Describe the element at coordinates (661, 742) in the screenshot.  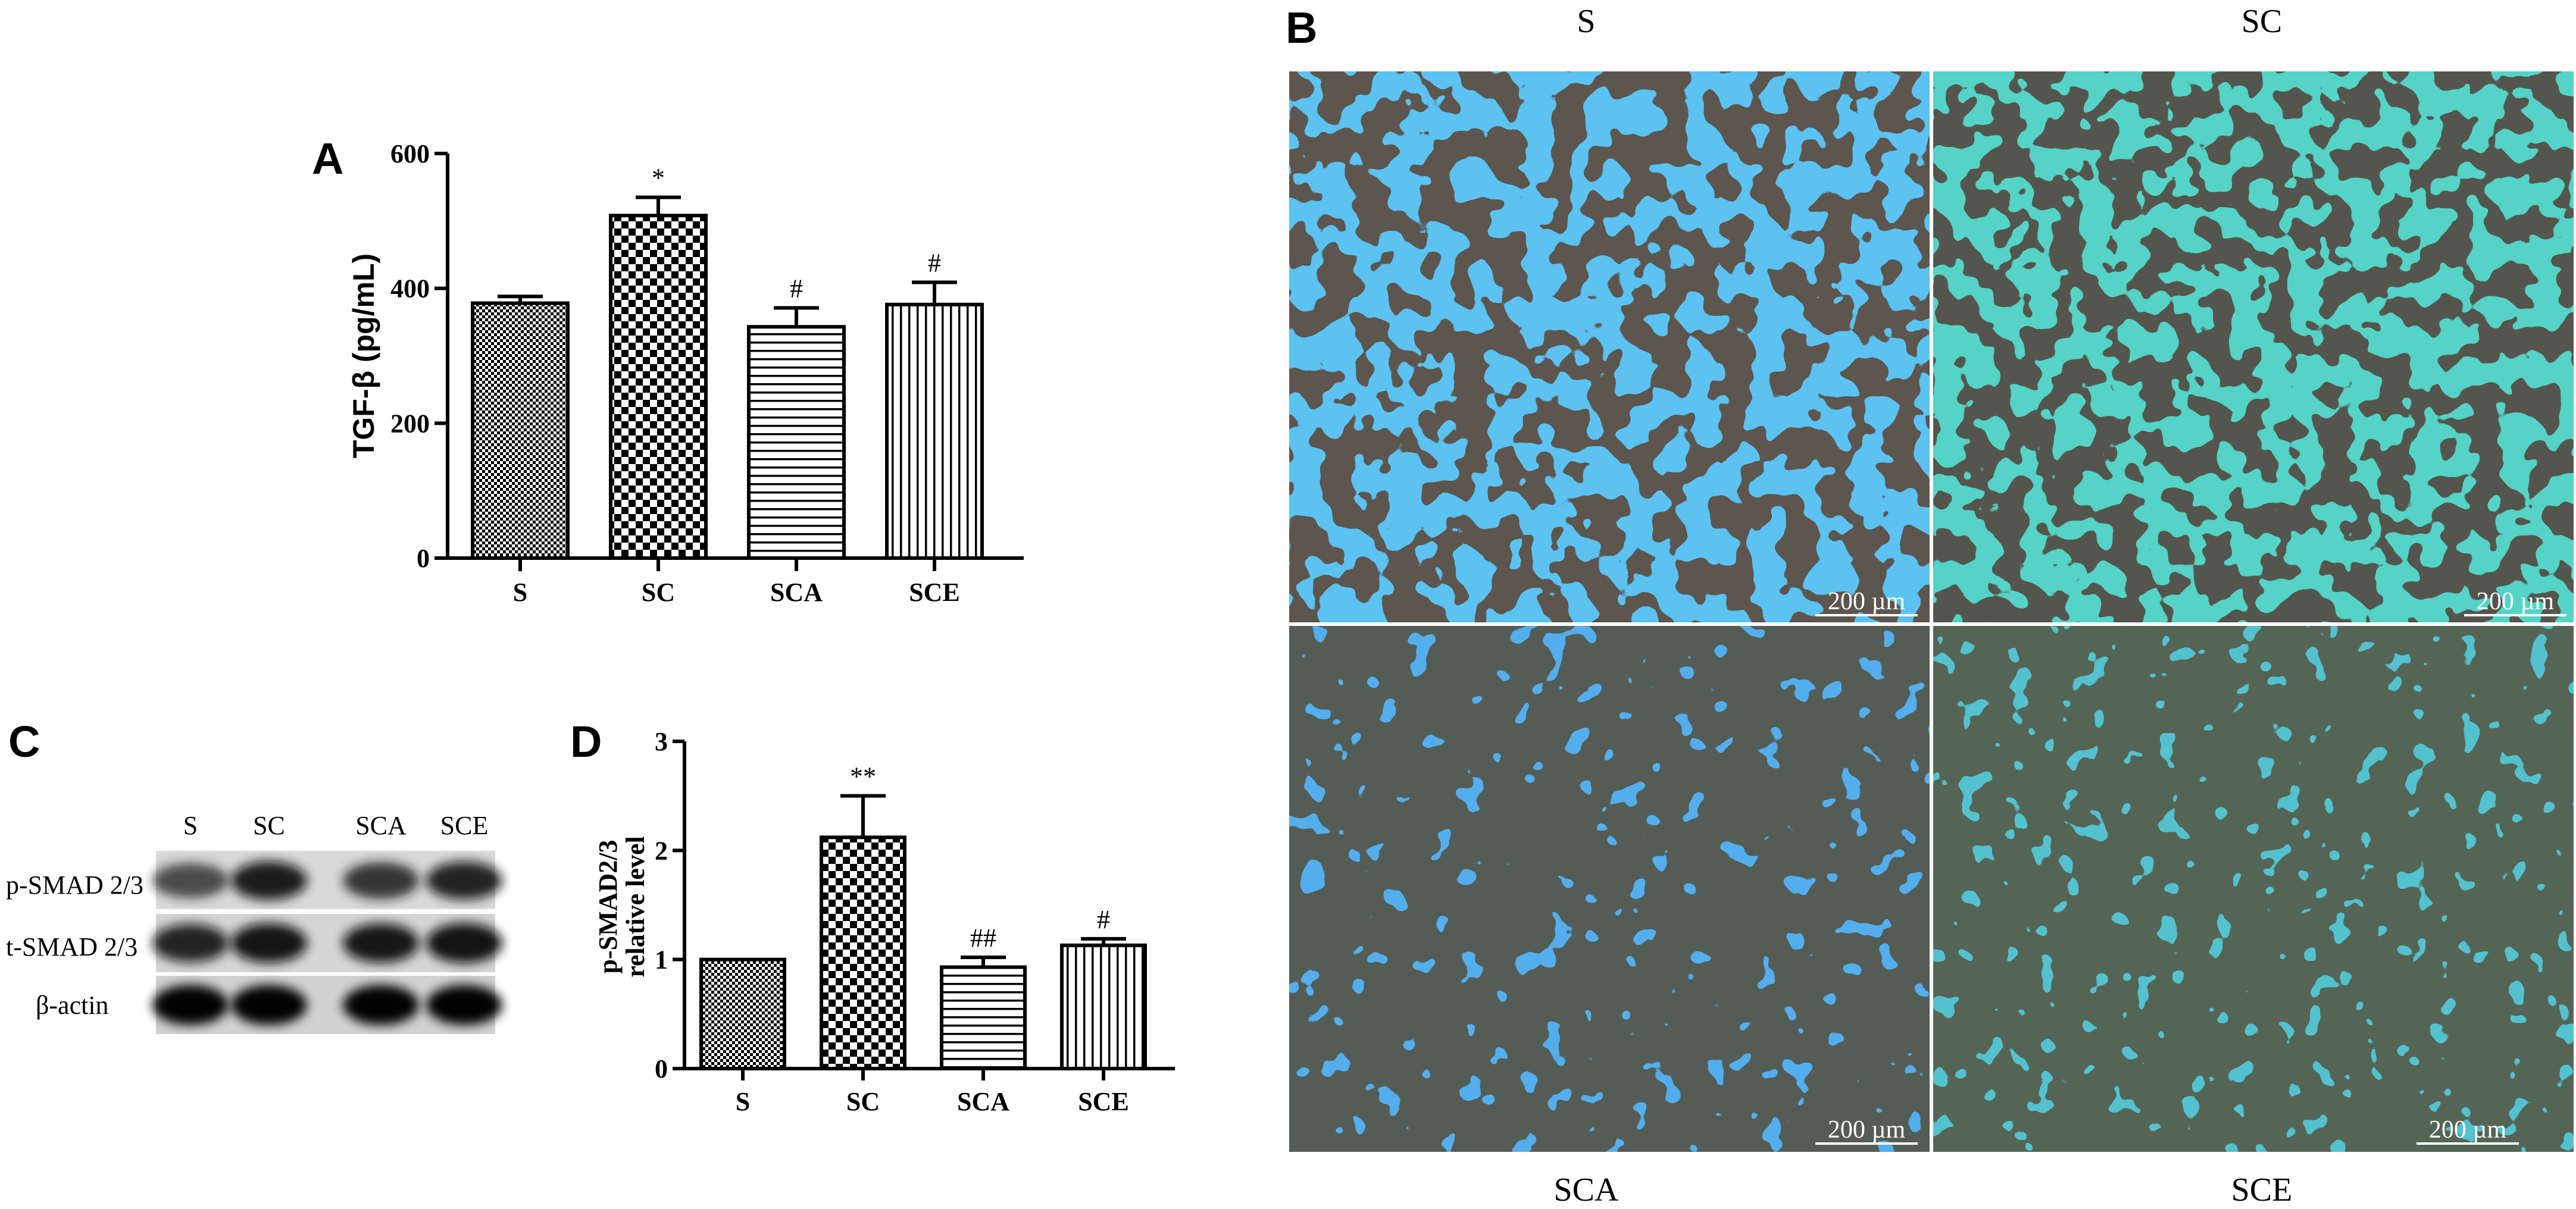
I see `y-tick-label: 3` at that location.